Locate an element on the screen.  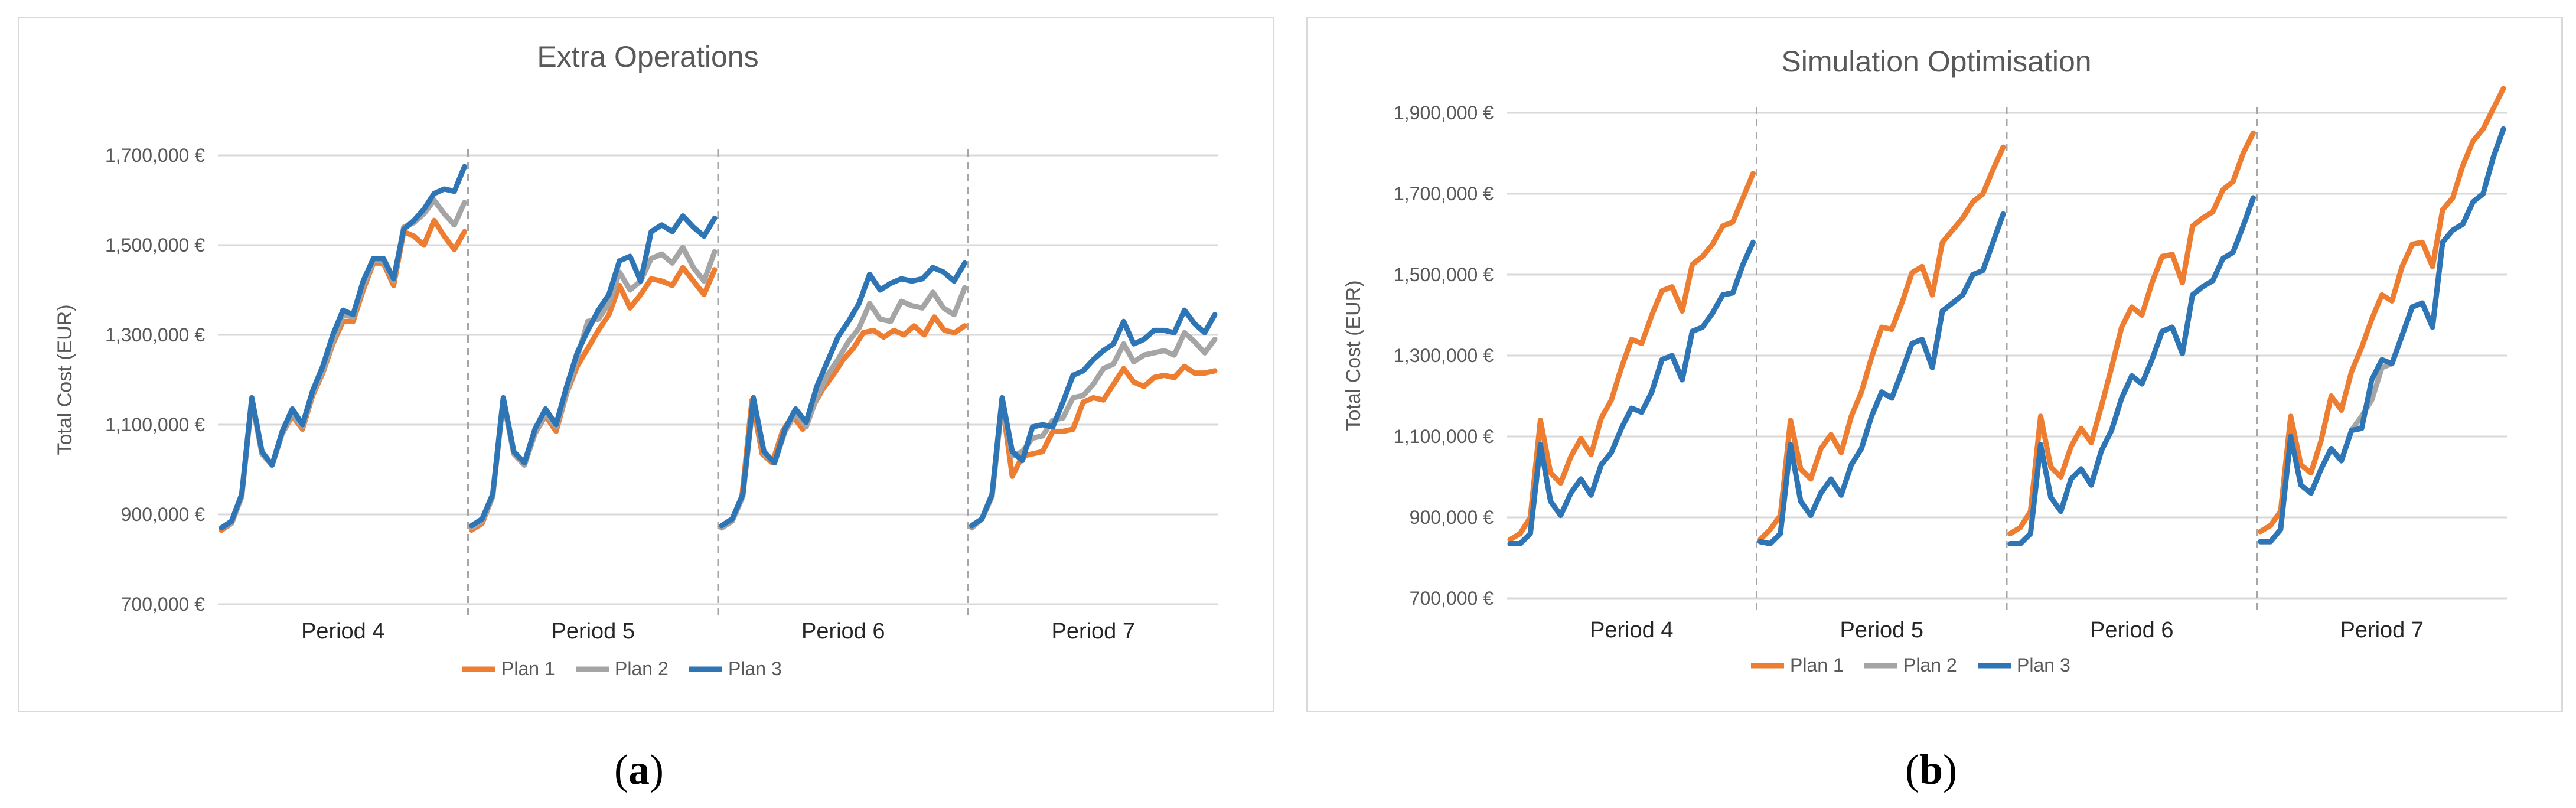
caption-a: (a) is located at coordinates (639, 769).